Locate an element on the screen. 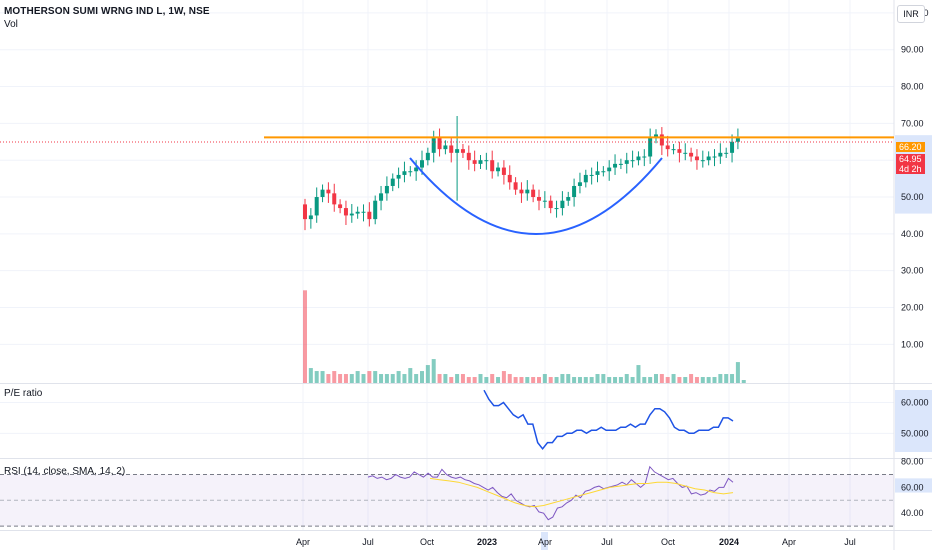  pe-tick-label: 60.000 is located at coordinates (915, 403).